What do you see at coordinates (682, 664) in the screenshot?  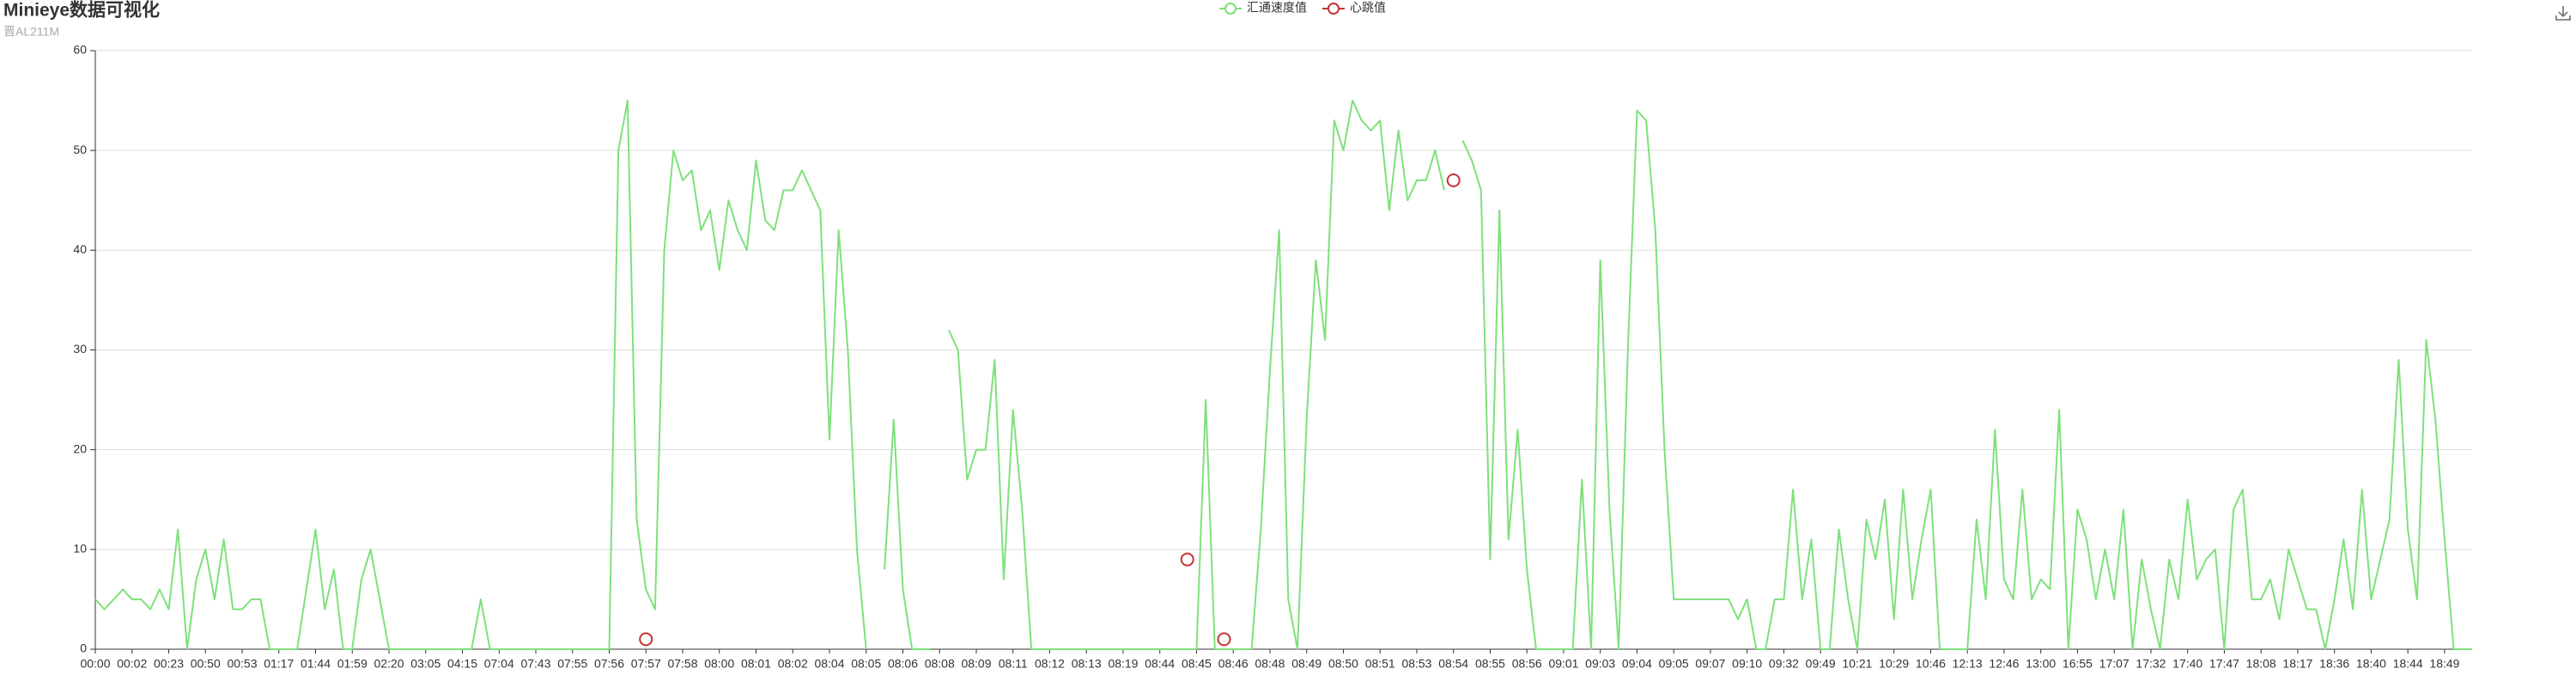 I see `x-tick-label: 07:58` at bounding box center [682, 664].